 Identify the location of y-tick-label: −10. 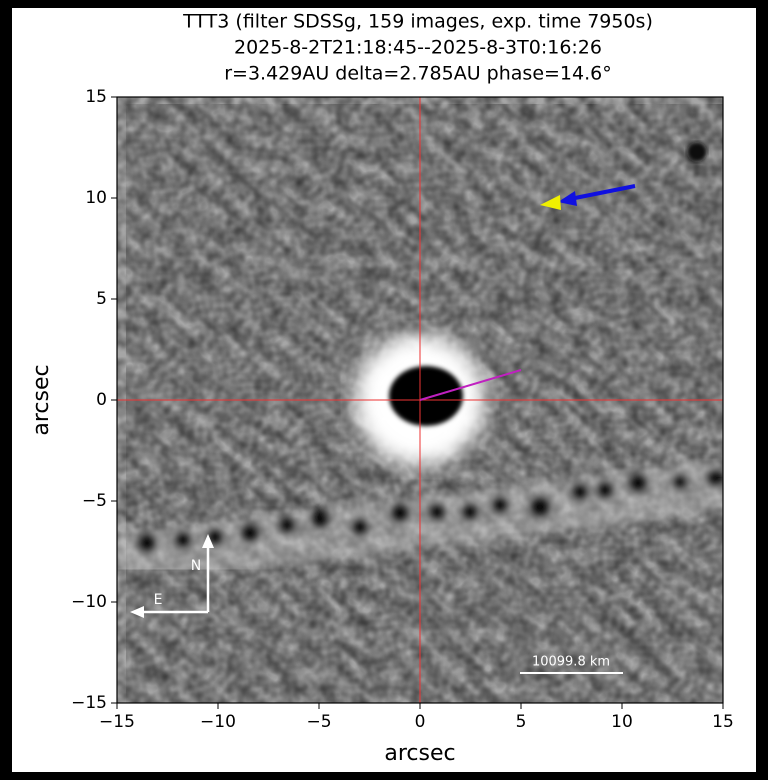
(89, 602).